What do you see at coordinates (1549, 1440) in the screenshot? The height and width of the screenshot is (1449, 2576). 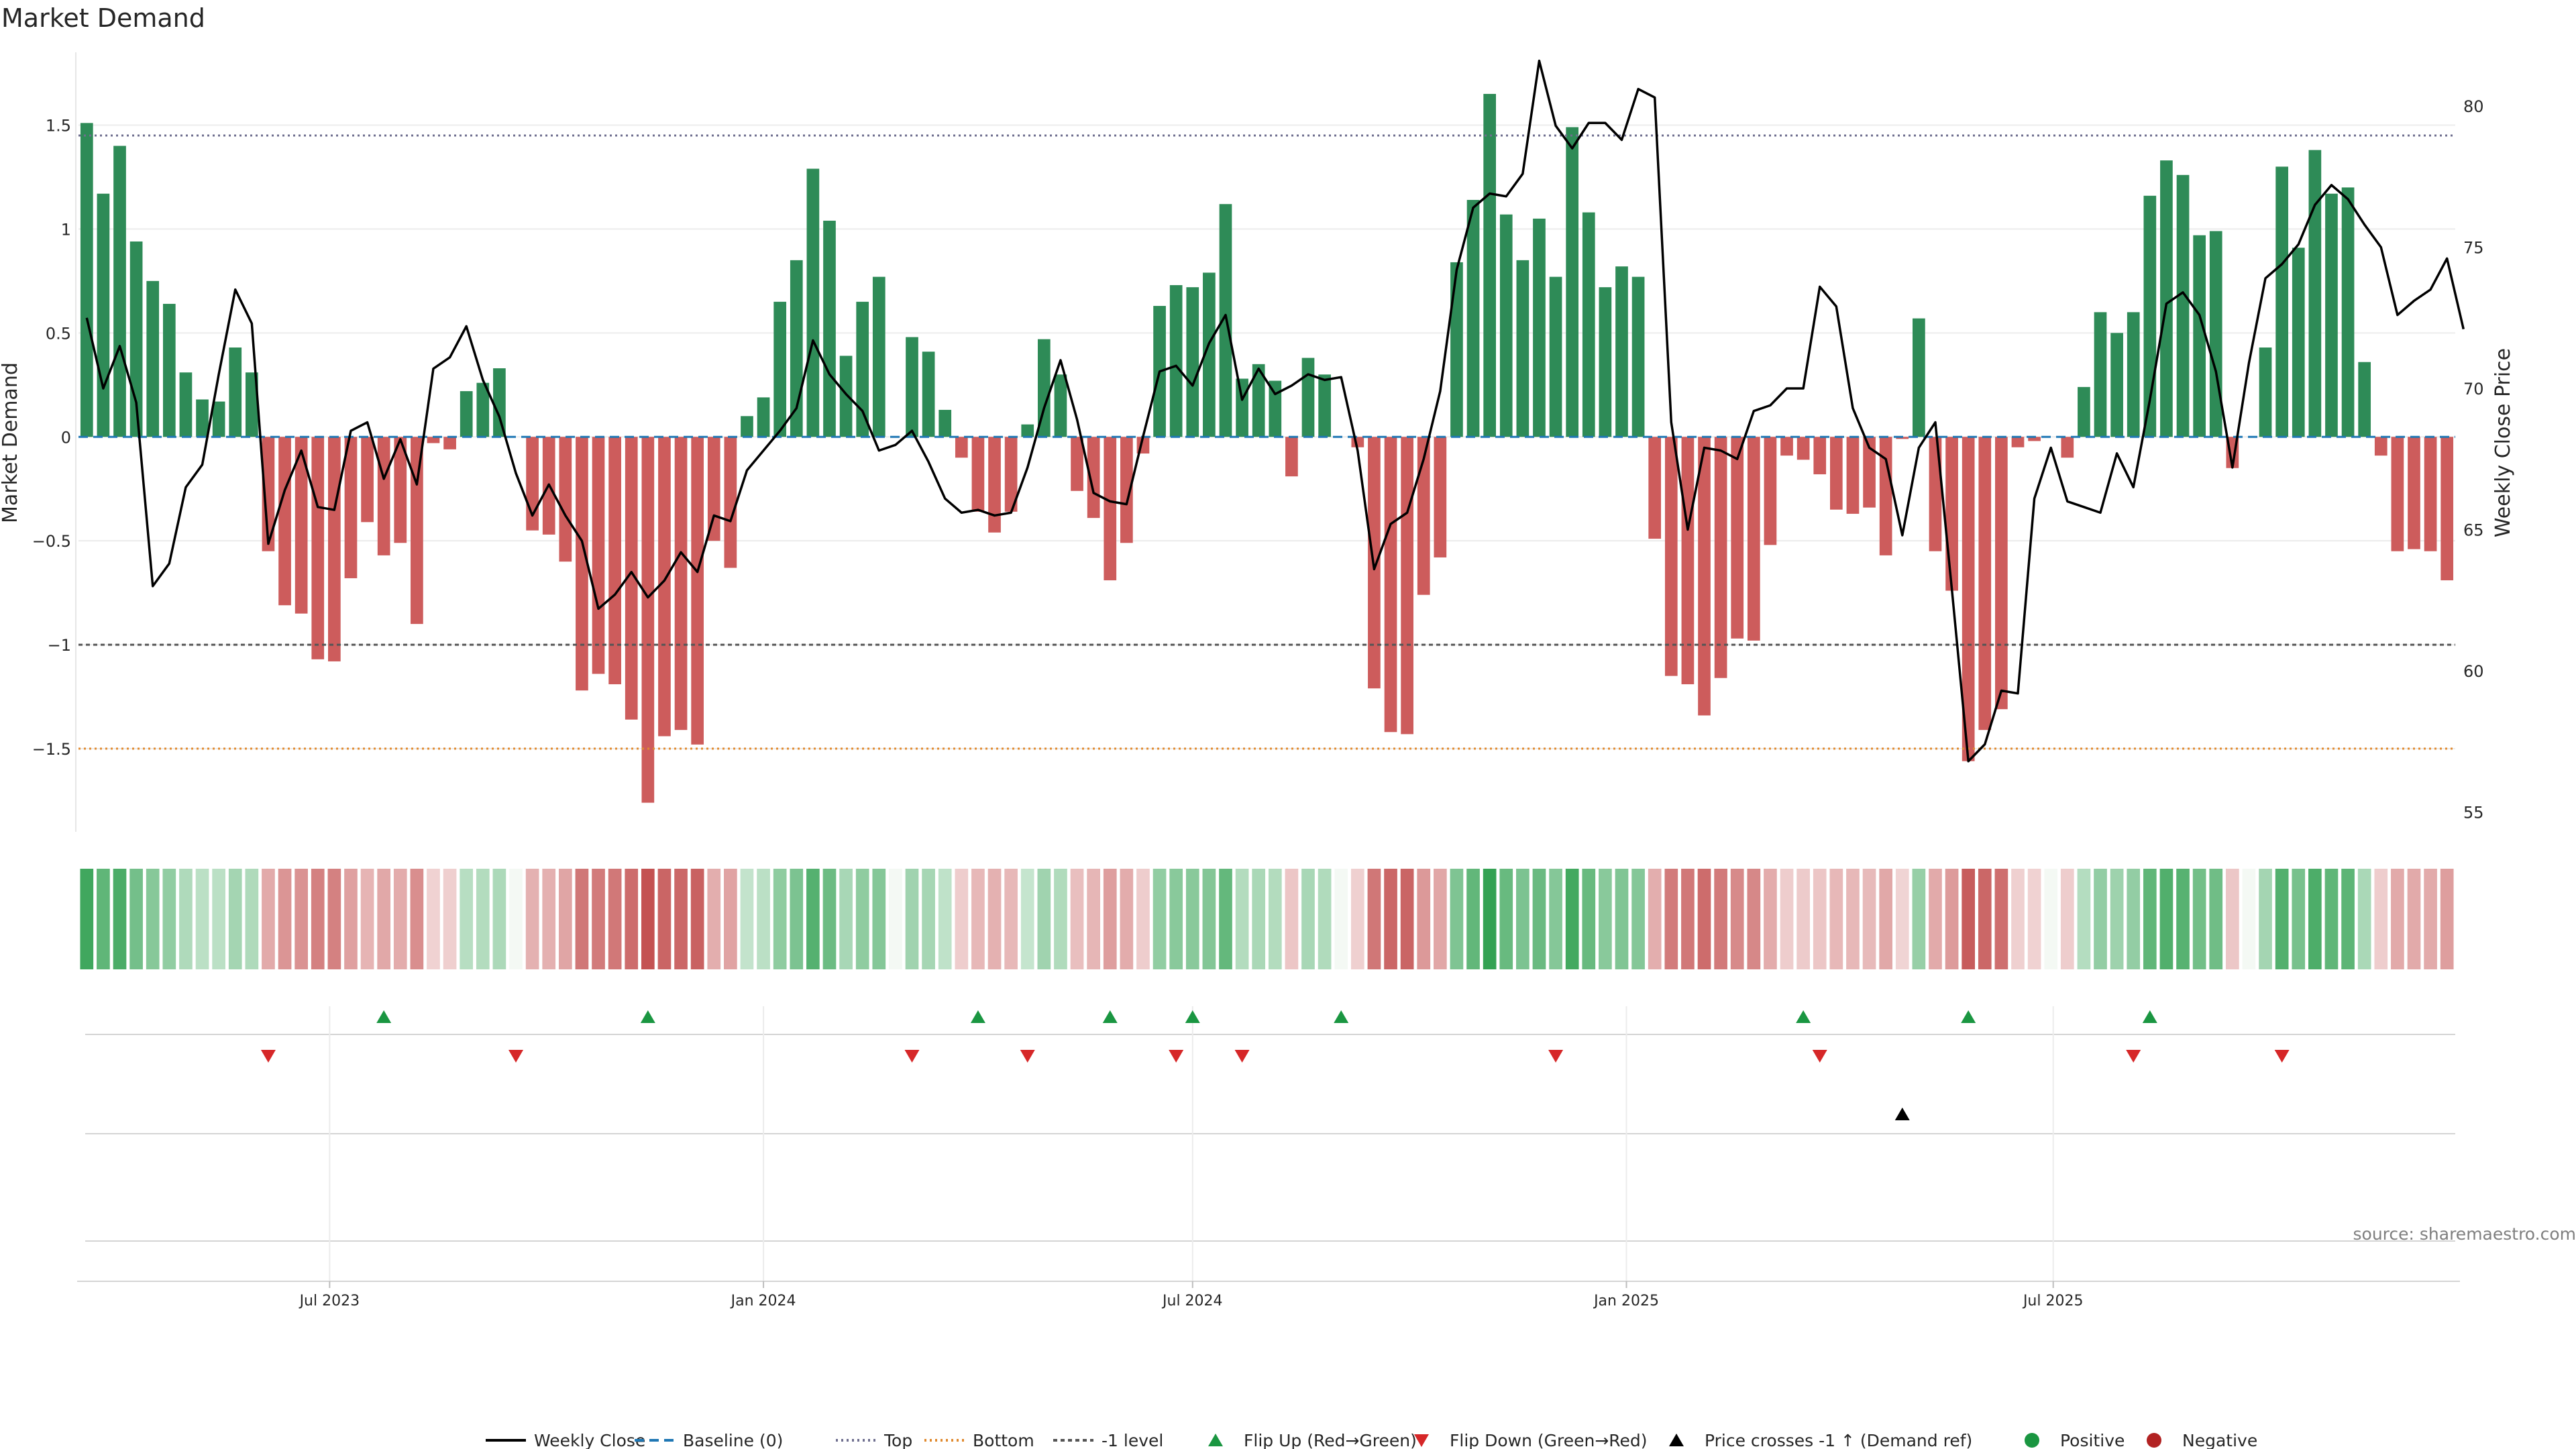 I see `legend-label: Flip Down (Green→Red)` at bounding box center [1549, 1440].